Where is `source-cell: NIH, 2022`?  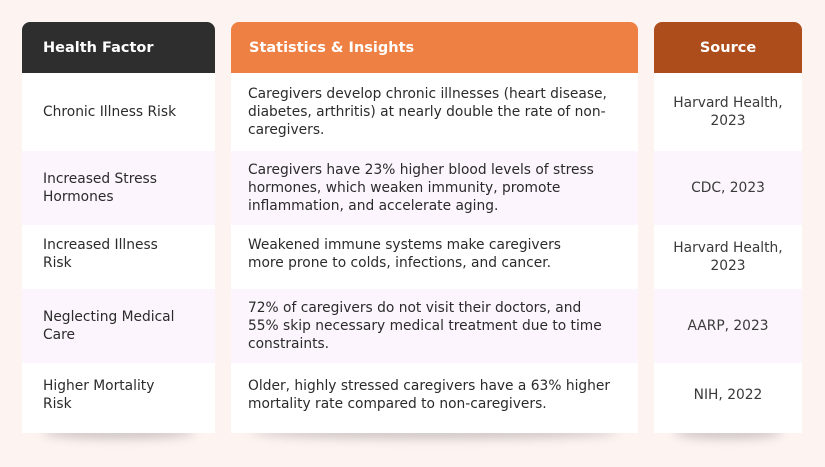
source-cell: NIH, 2022 is located at coordinates (728, 395).